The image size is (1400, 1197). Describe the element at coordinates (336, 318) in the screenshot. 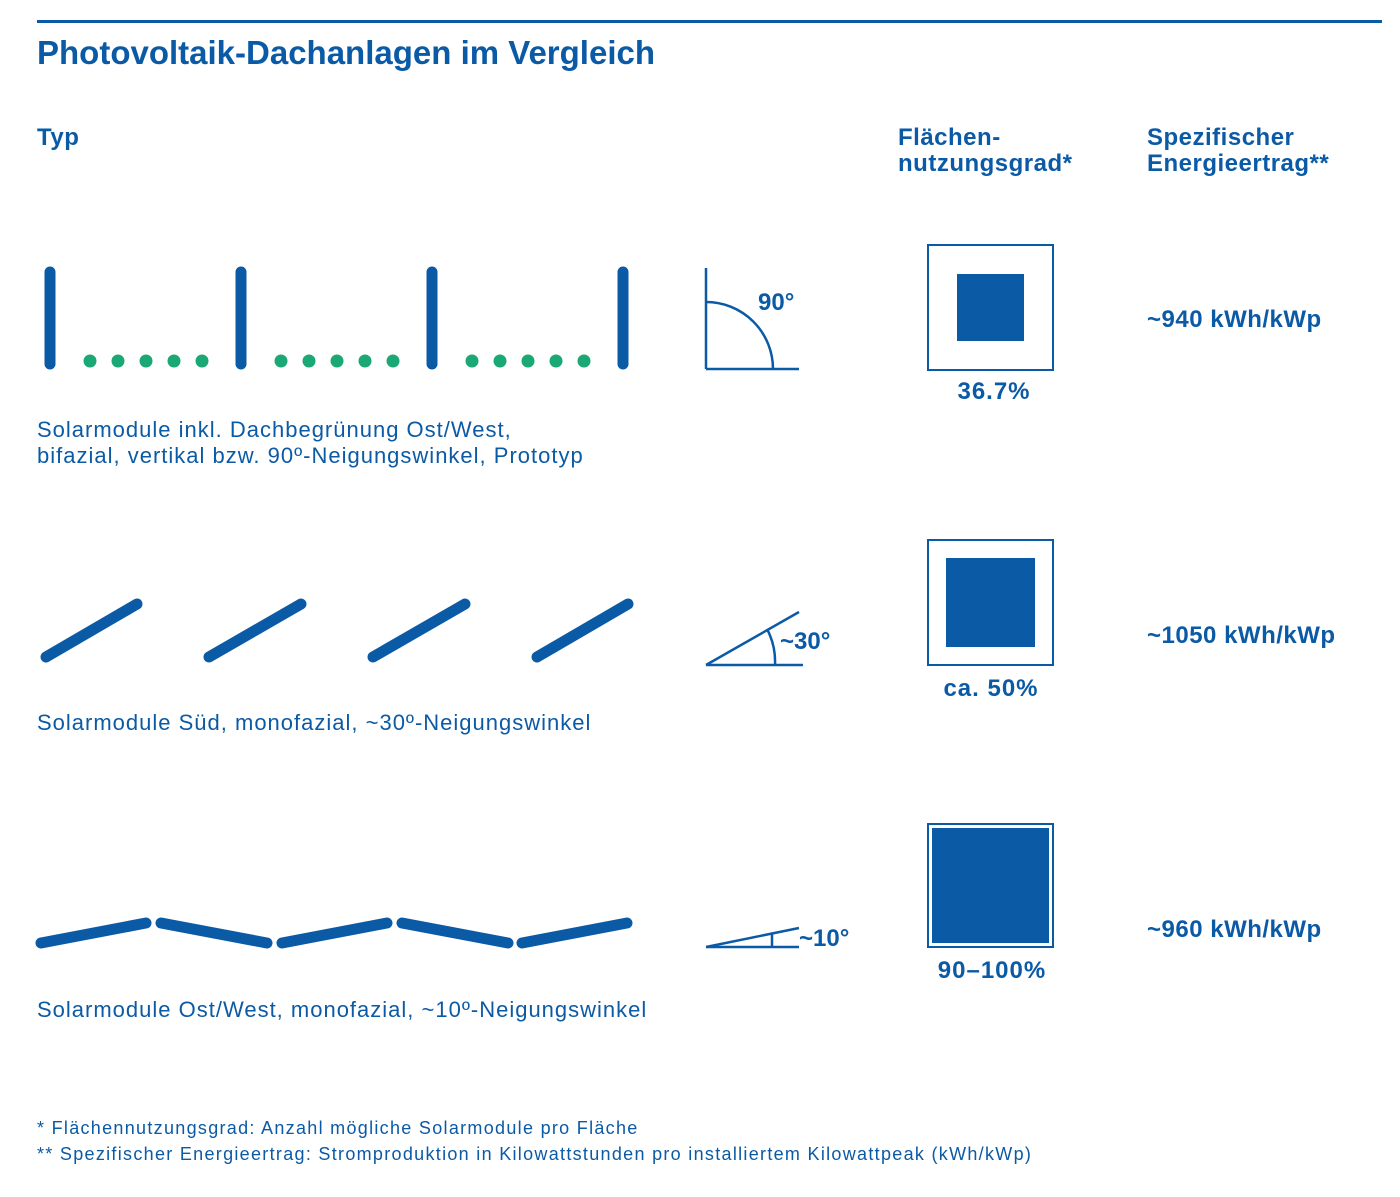

I see `row1-module-illustration` at that location.